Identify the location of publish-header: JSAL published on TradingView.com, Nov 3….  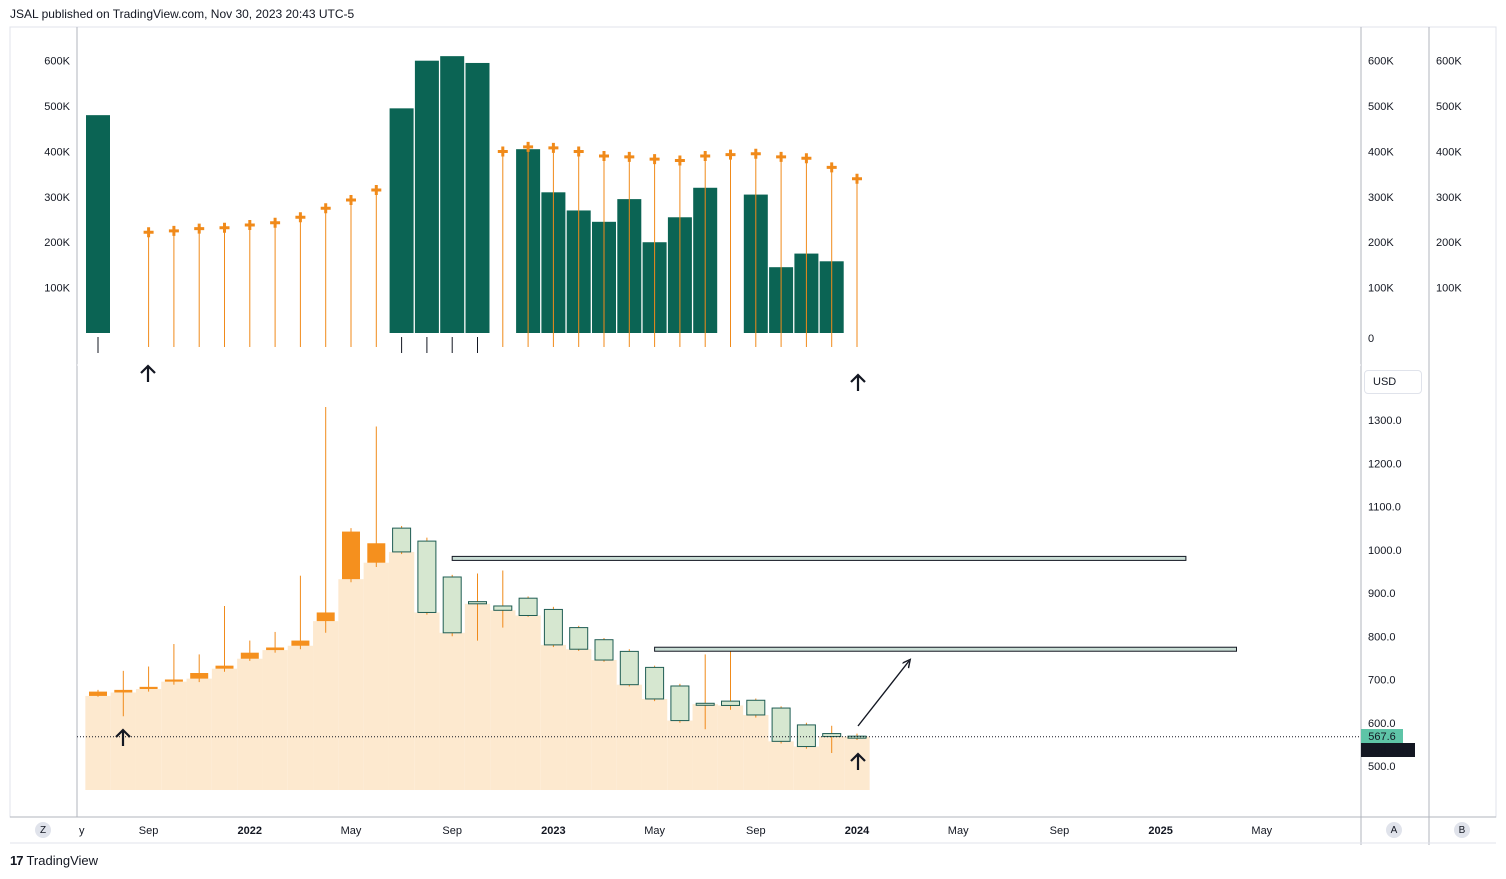
(182, 14).